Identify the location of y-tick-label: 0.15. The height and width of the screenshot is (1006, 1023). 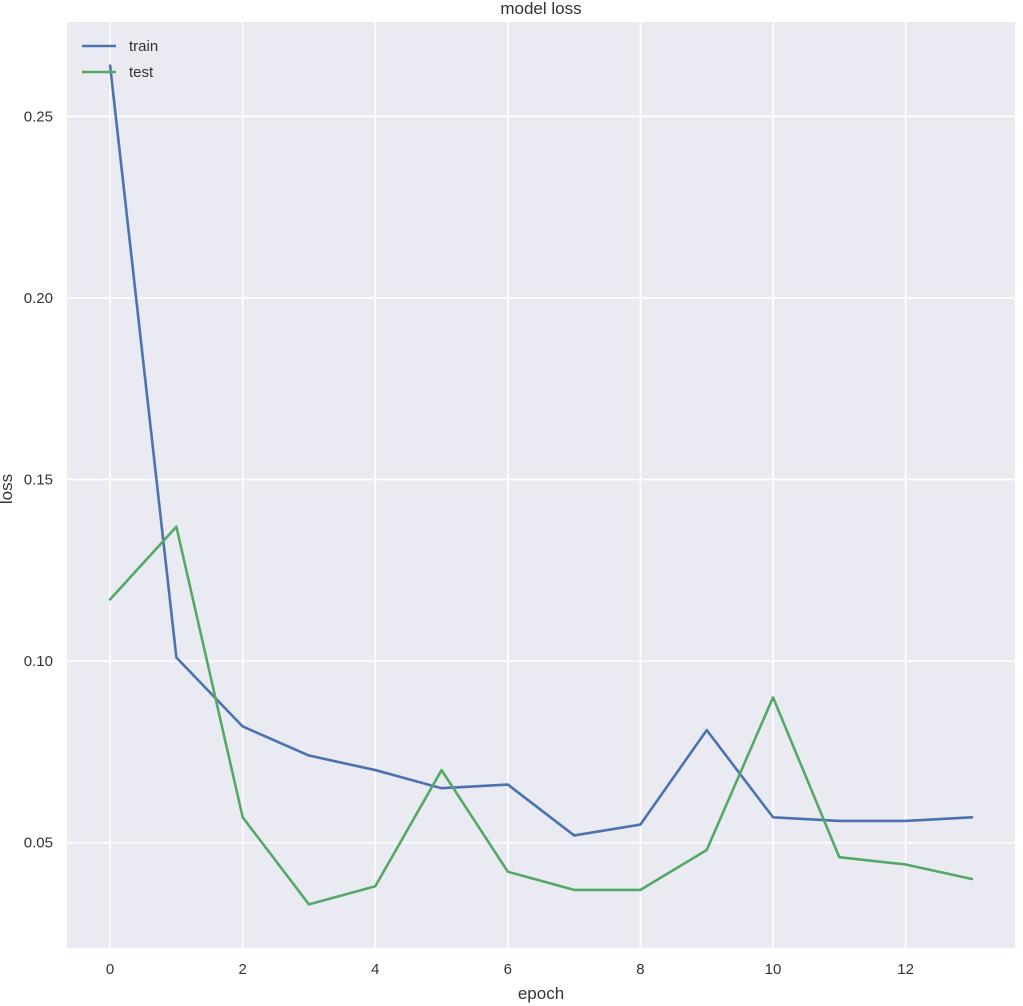
(38, 480).